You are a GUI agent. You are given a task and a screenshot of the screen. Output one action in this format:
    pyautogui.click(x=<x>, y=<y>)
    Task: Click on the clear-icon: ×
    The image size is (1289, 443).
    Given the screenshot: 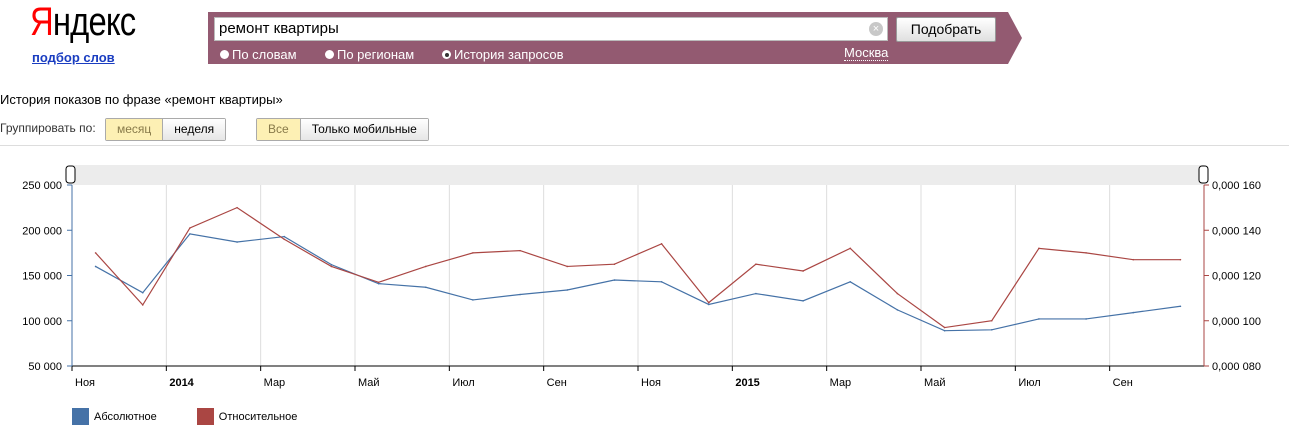 What is the action you would take?
    pyautogui.click(x=876, y=29)
    